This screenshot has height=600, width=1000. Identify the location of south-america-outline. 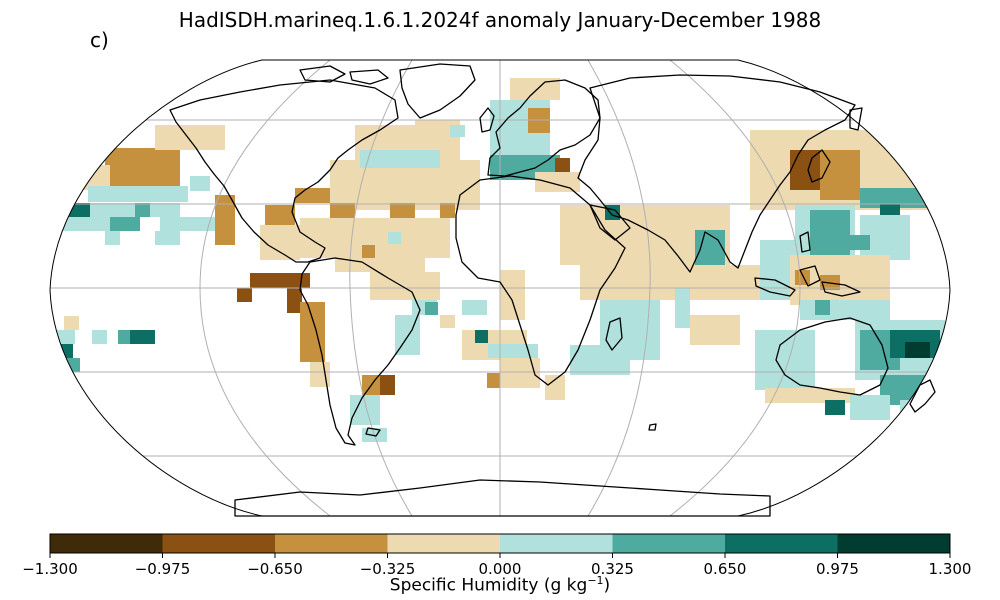
(360, 351).